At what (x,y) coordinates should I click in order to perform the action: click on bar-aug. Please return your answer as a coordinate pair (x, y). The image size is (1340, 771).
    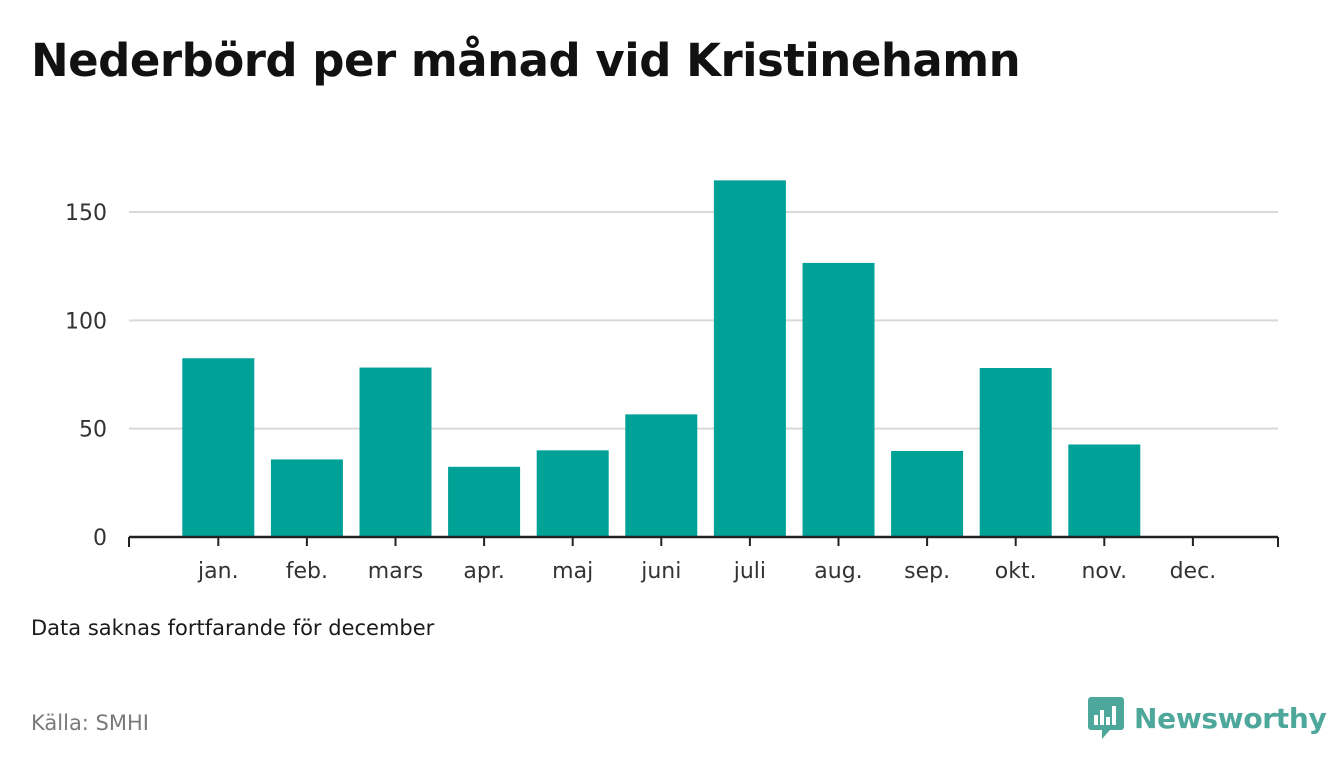
    Looking at the image, I should click on (838, 399).